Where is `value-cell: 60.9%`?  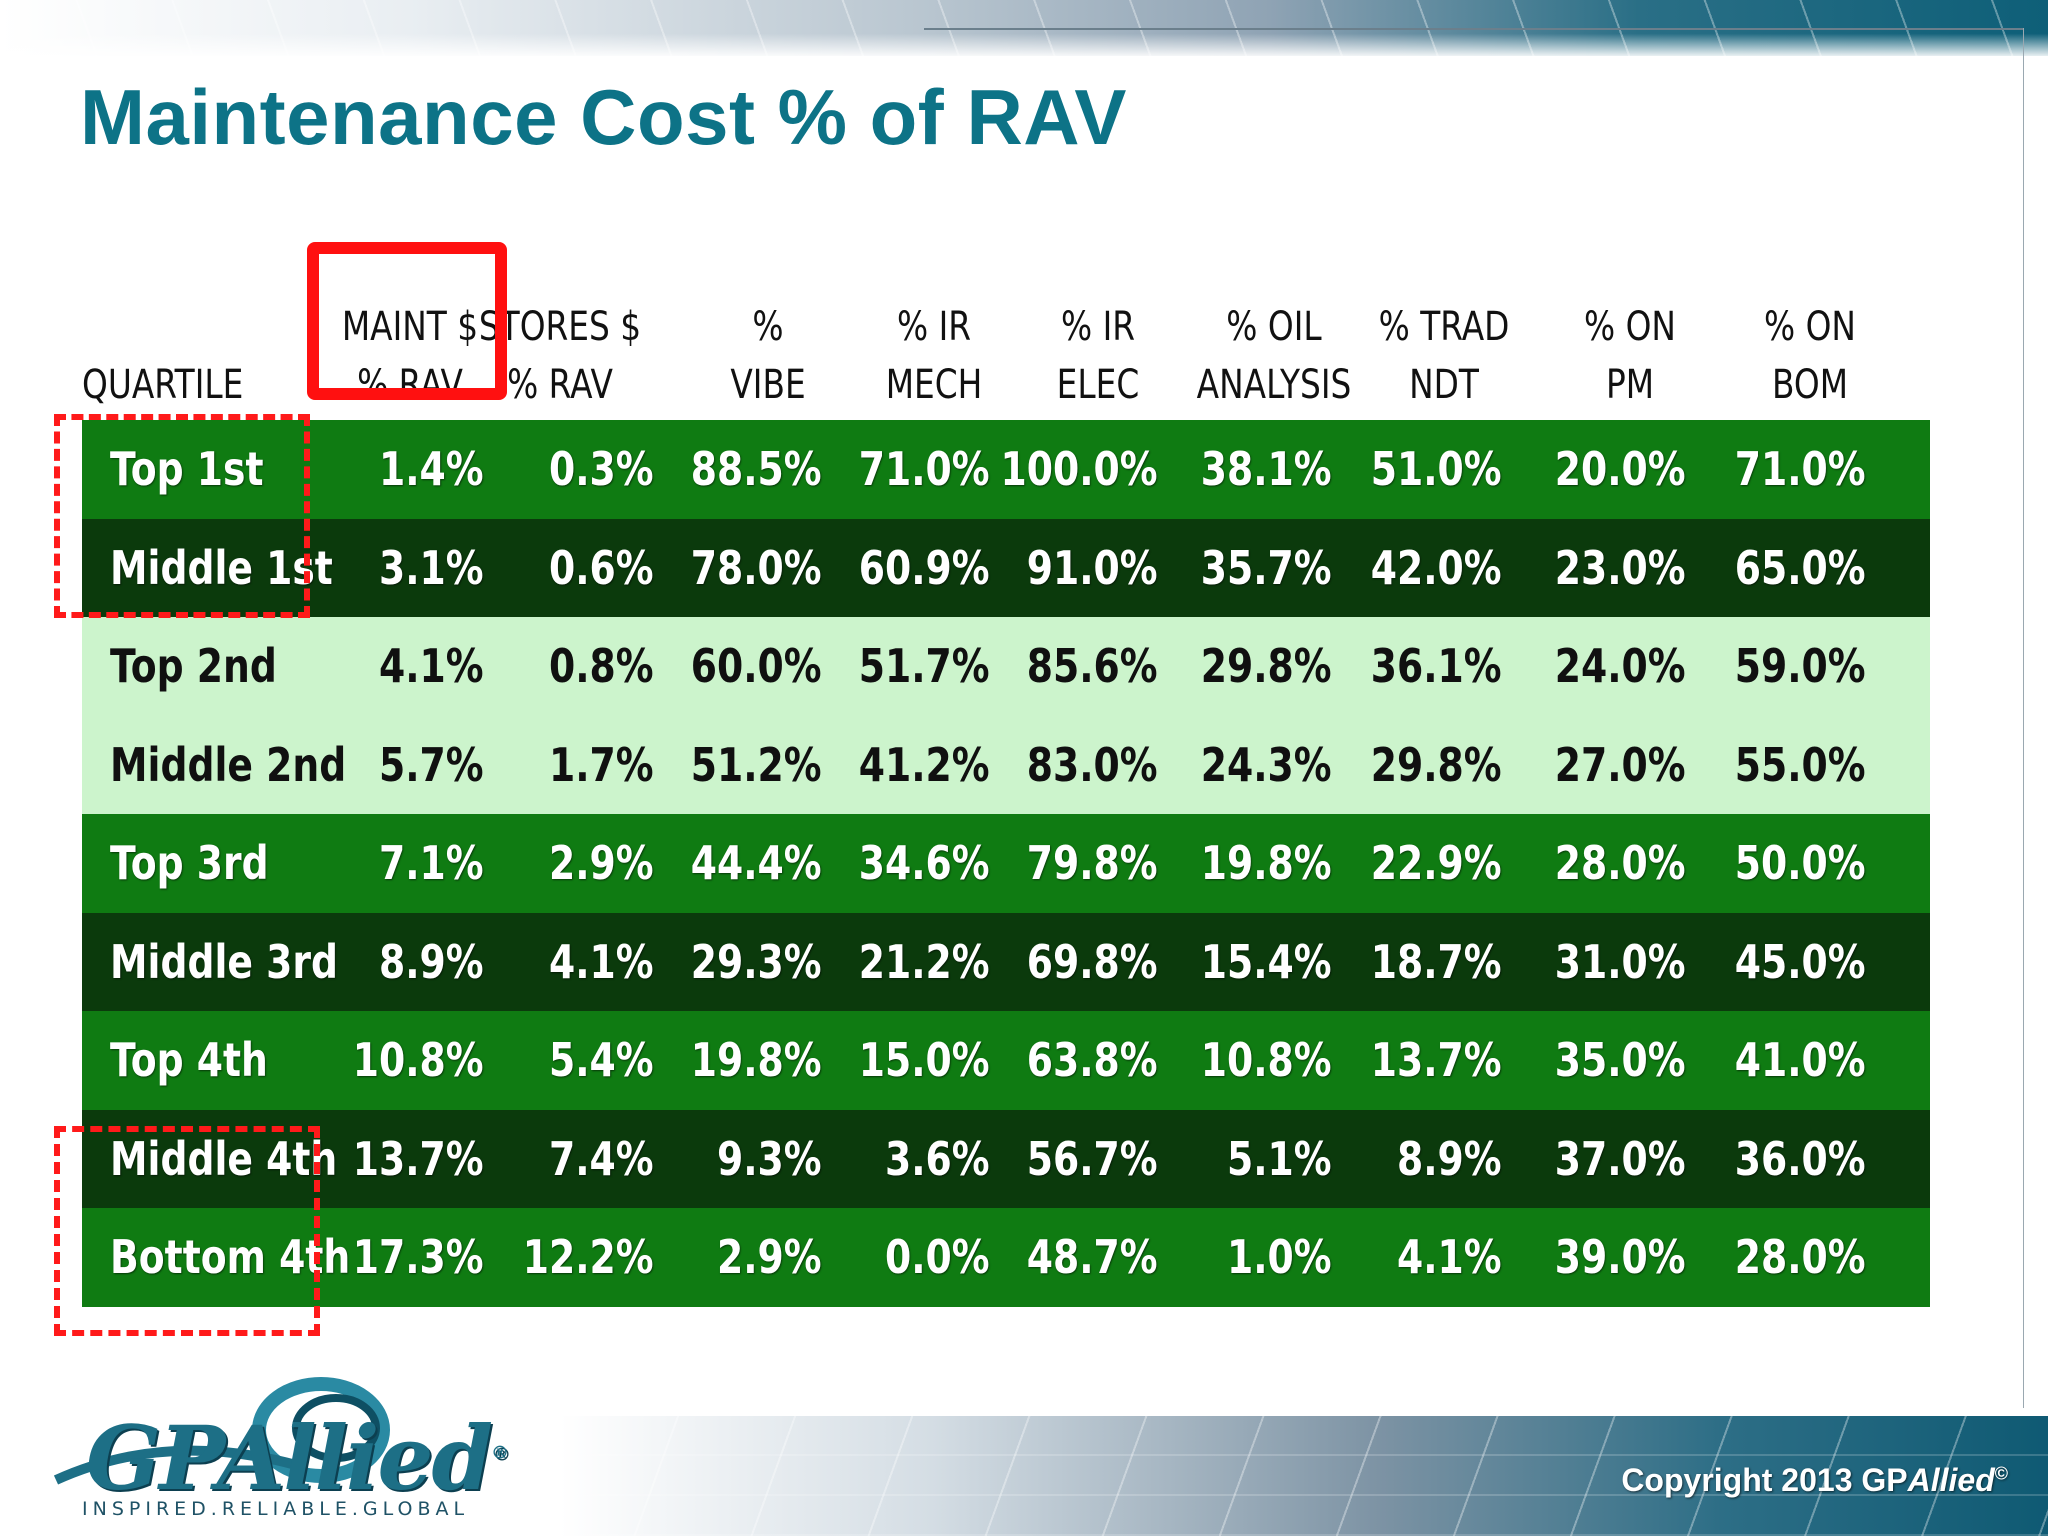 value-cell: 60.9% is located at coordinates (890, 568).